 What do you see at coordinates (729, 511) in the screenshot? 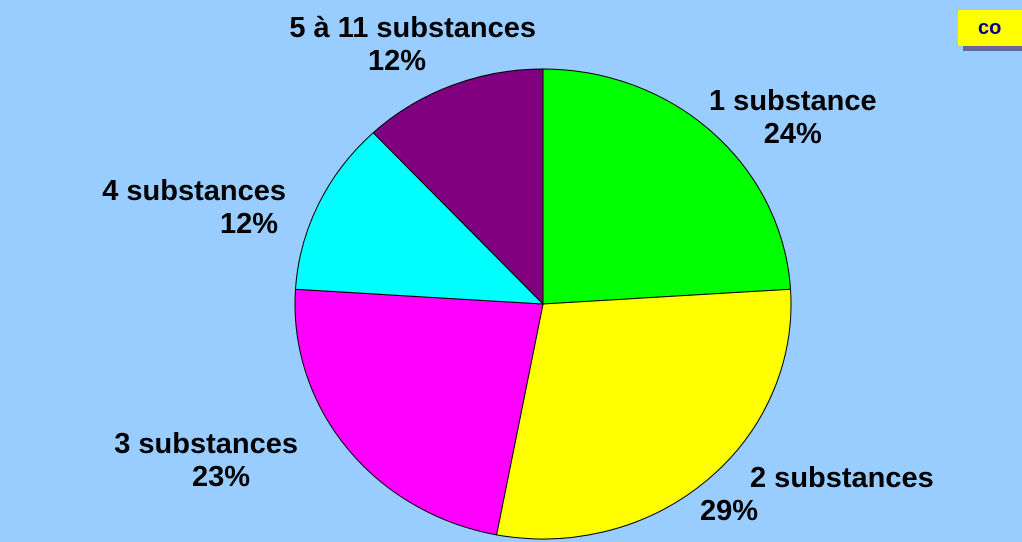
I see `slice-2-percent: 29%` at bounding box center [729, 511].